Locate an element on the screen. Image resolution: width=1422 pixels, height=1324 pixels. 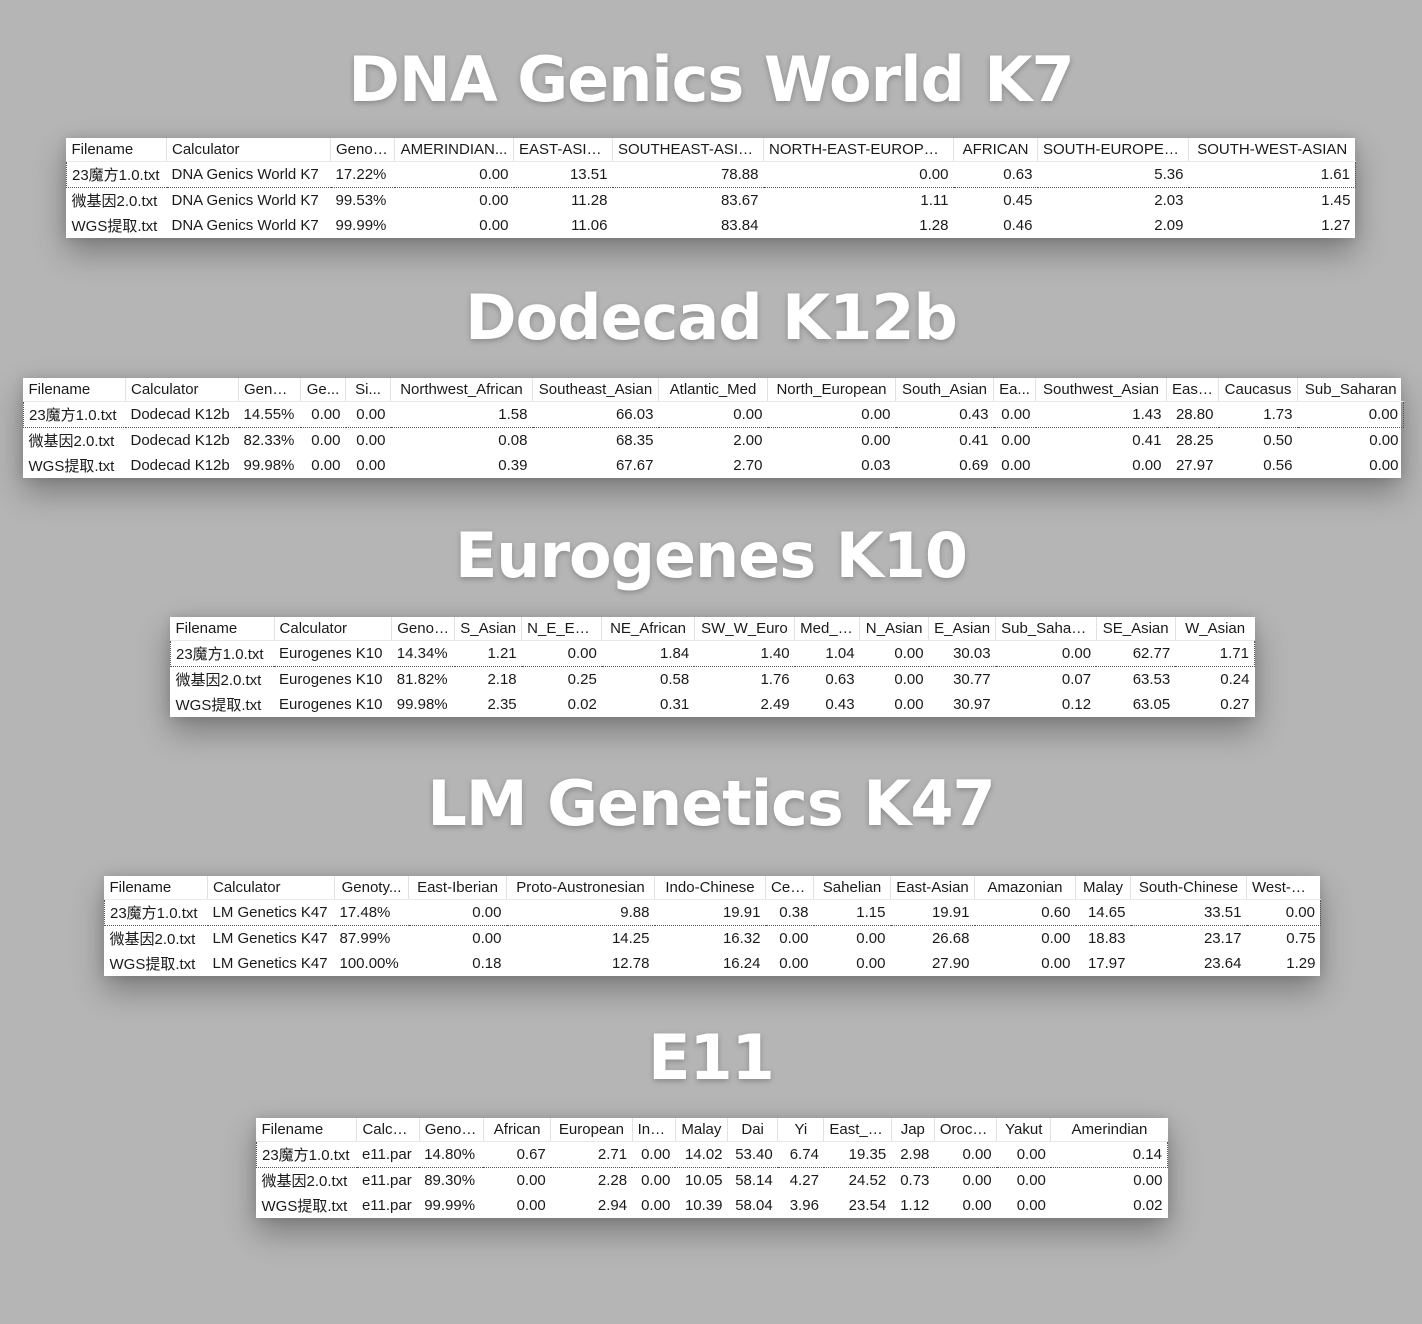
column-header-north-european: North_European is located at coordinates (831, 390).